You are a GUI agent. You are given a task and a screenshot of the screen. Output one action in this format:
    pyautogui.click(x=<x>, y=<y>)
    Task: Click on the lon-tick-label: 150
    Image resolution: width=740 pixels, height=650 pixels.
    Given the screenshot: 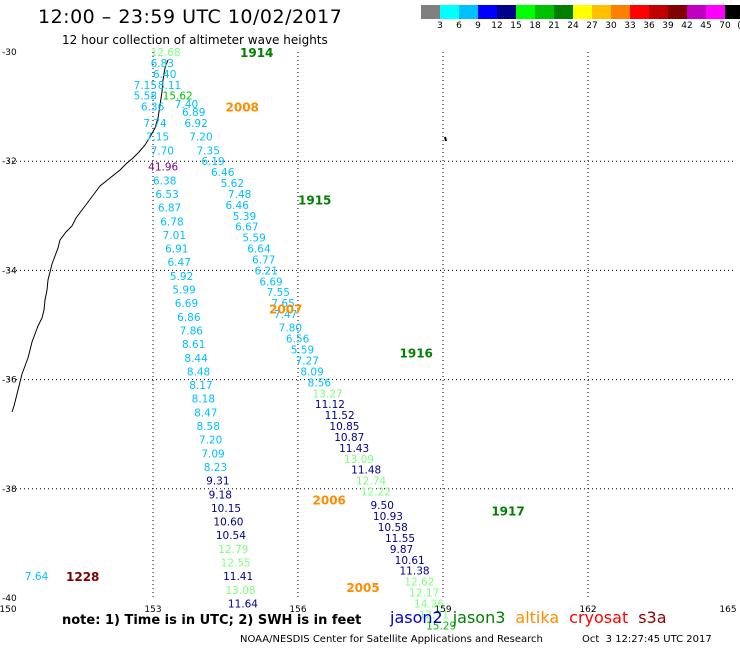 What is the action you would take?
    pyautogui.click(x=8, y=610)
    